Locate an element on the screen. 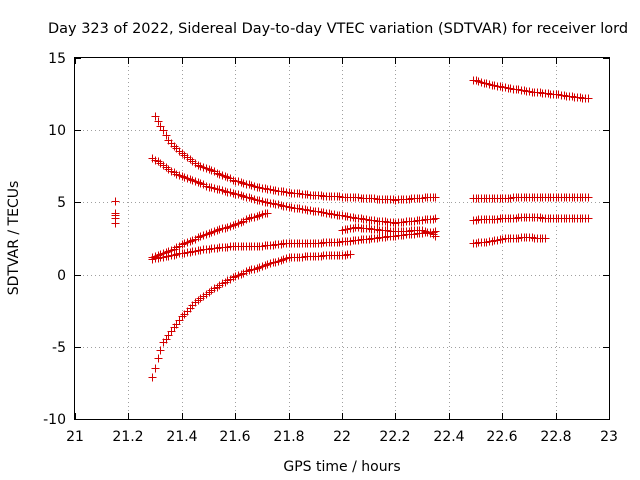 Image resolution: width=640 pixels, height=480 pixels. x-tick-label: 21.8 is located at coordinates (288, 437).